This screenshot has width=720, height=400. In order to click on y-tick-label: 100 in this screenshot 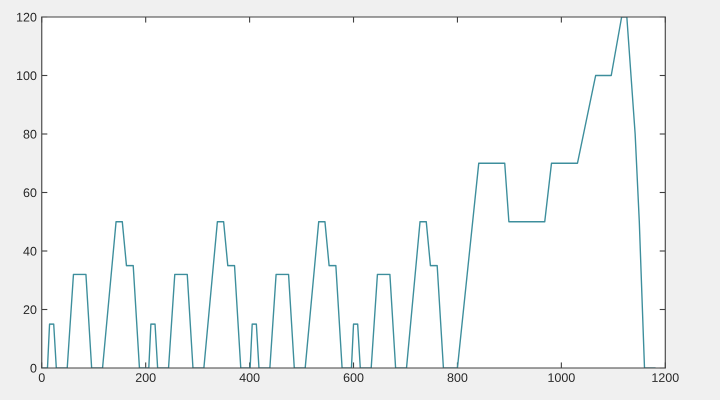, I will do `click(26, 75)`.